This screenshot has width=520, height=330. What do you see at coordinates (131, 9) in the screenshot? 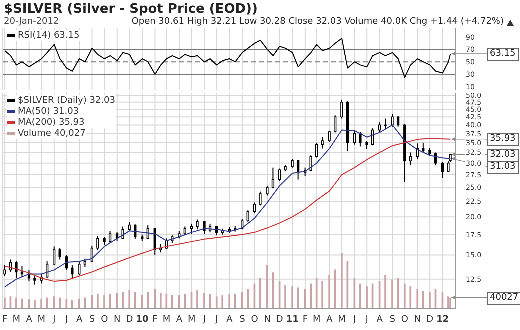
I see `chart-title: $SILVER (Silver - Spot Price (EOD))` at bounding box center [131, 9].